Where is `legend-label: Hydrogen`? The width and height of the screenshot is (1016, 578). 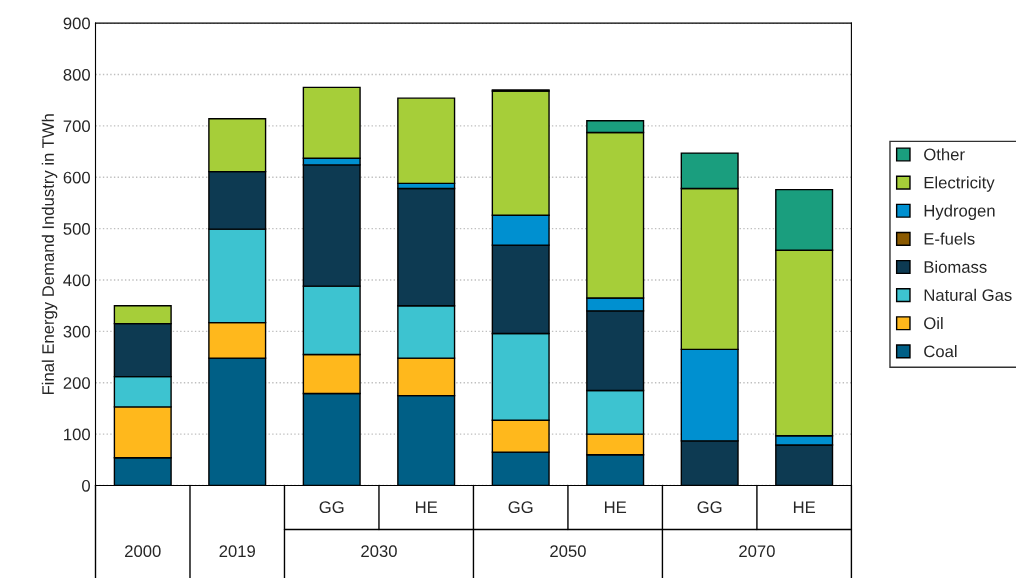 legend-label: Hydrogen is located at coordinates (959, 212).